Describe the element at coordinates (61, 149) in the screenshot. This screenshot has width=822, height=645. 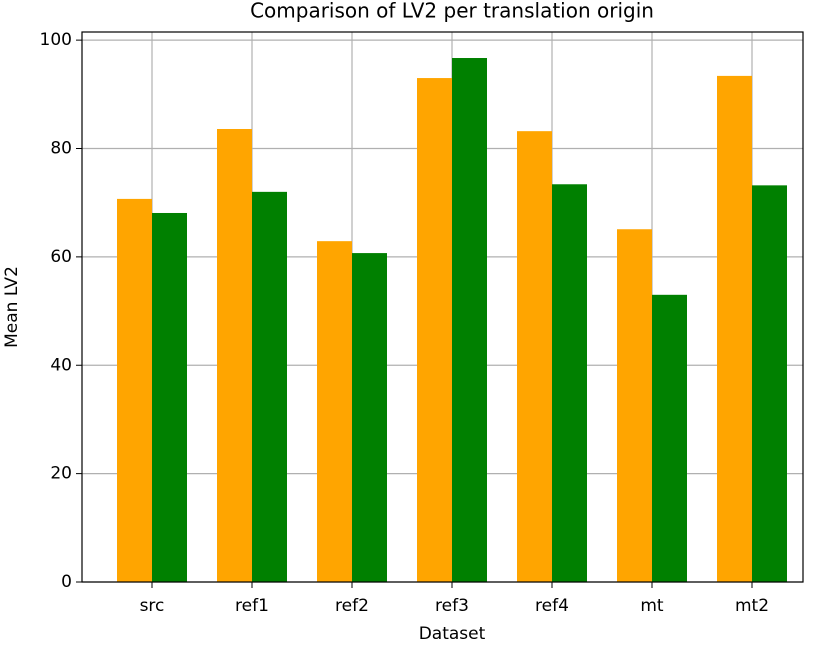
I see `y-tick-label: 80` at that location.